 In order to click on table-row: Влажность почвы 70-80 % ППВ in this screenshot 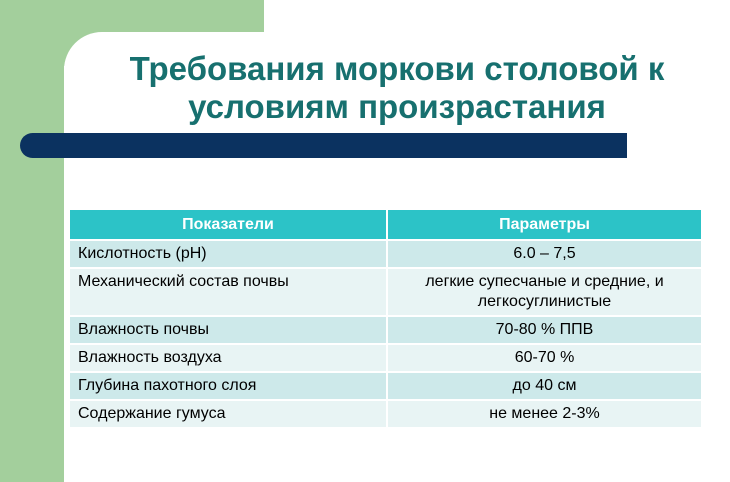, I will do `click(385, 329)`.